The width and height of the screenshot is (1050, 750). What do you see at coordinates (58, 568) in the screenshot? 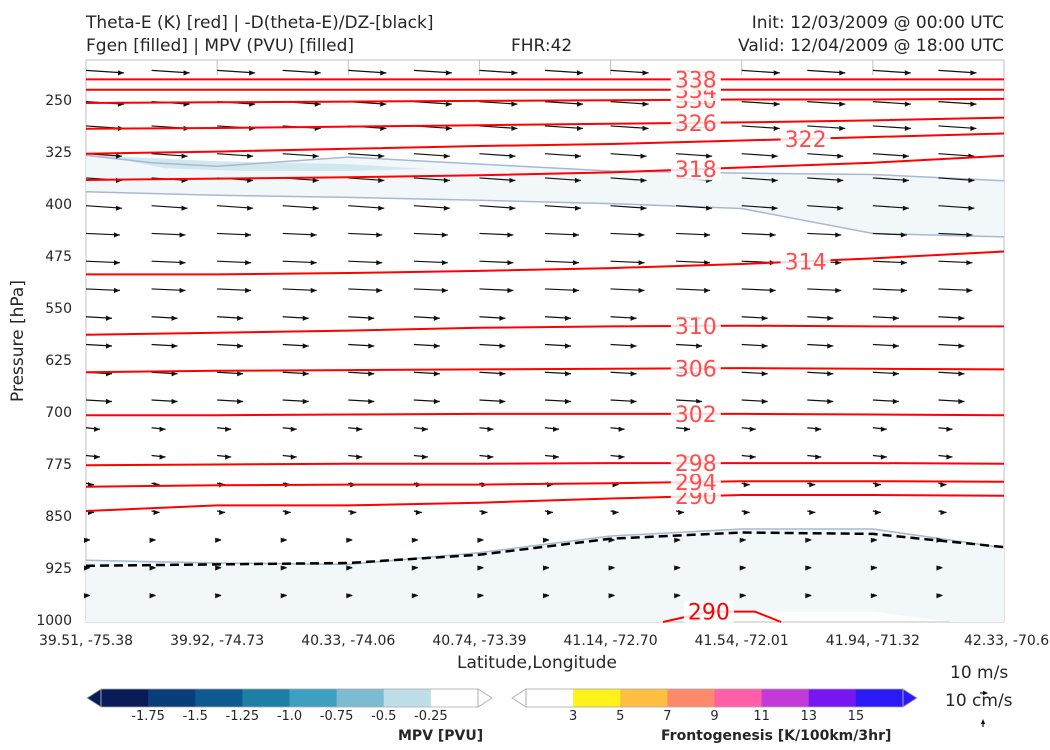
I see `y-tick-label: 925` at bounding box center [58, 568].